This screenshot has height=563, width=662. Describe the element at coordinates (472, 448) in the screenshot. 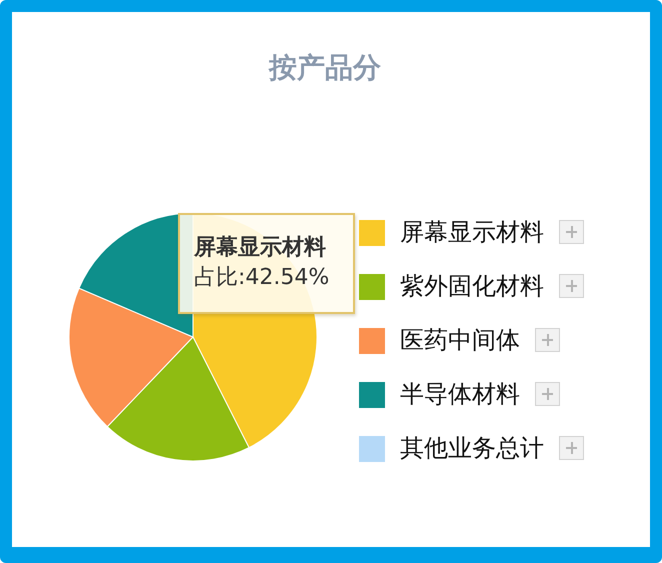

I see `legend-label: 其他业务总计` at that location.